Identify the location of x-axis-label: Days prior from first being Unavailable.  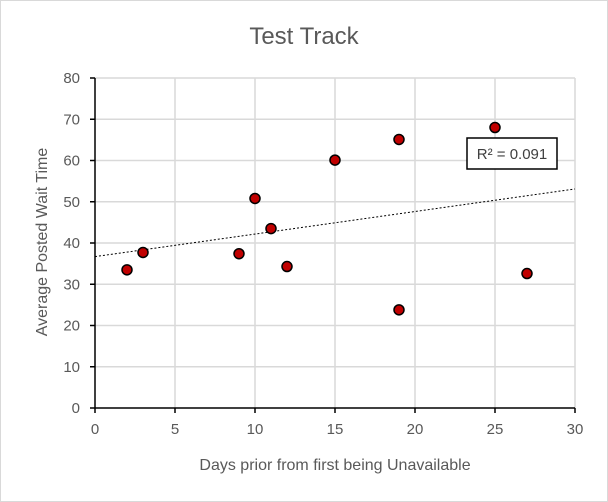
(334, 465).